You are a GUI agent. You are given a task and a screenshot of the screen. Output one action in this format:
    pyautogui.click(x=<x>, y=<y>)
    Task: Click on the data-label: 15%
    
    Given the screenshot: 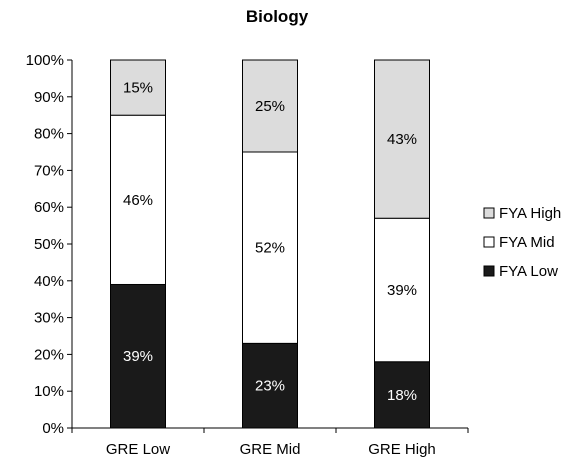 What is the action you would take?
    pyautogui.click(x=138, y=88)
    